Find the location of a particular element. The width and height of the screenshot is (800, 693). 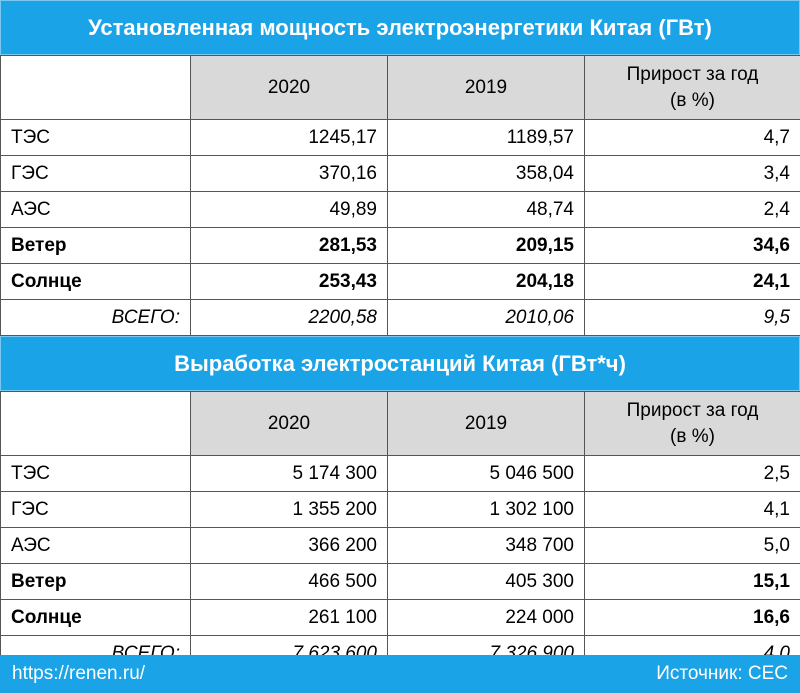

table-row: ГЭС 1 355 200 1 302 100 4,1 is located at coordinates (400, 509).